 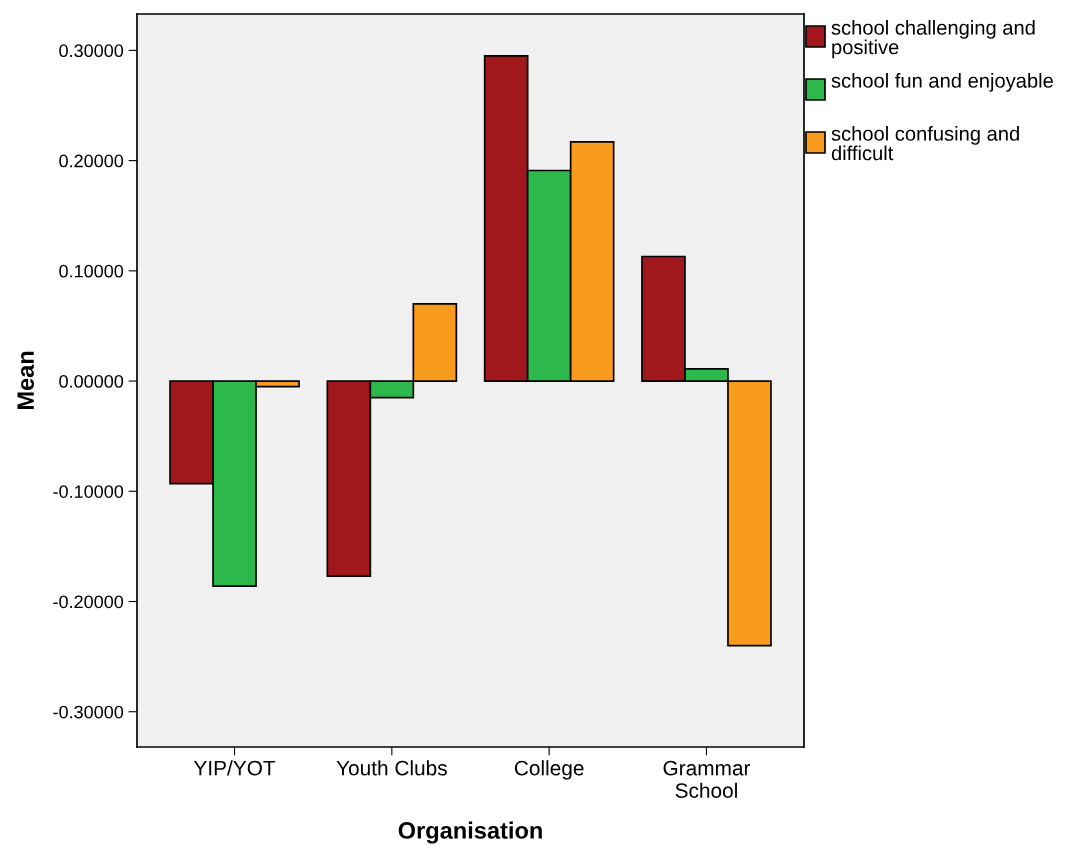 I want to click on y-tick-label: -0.20000, so click(x=88, y=602).